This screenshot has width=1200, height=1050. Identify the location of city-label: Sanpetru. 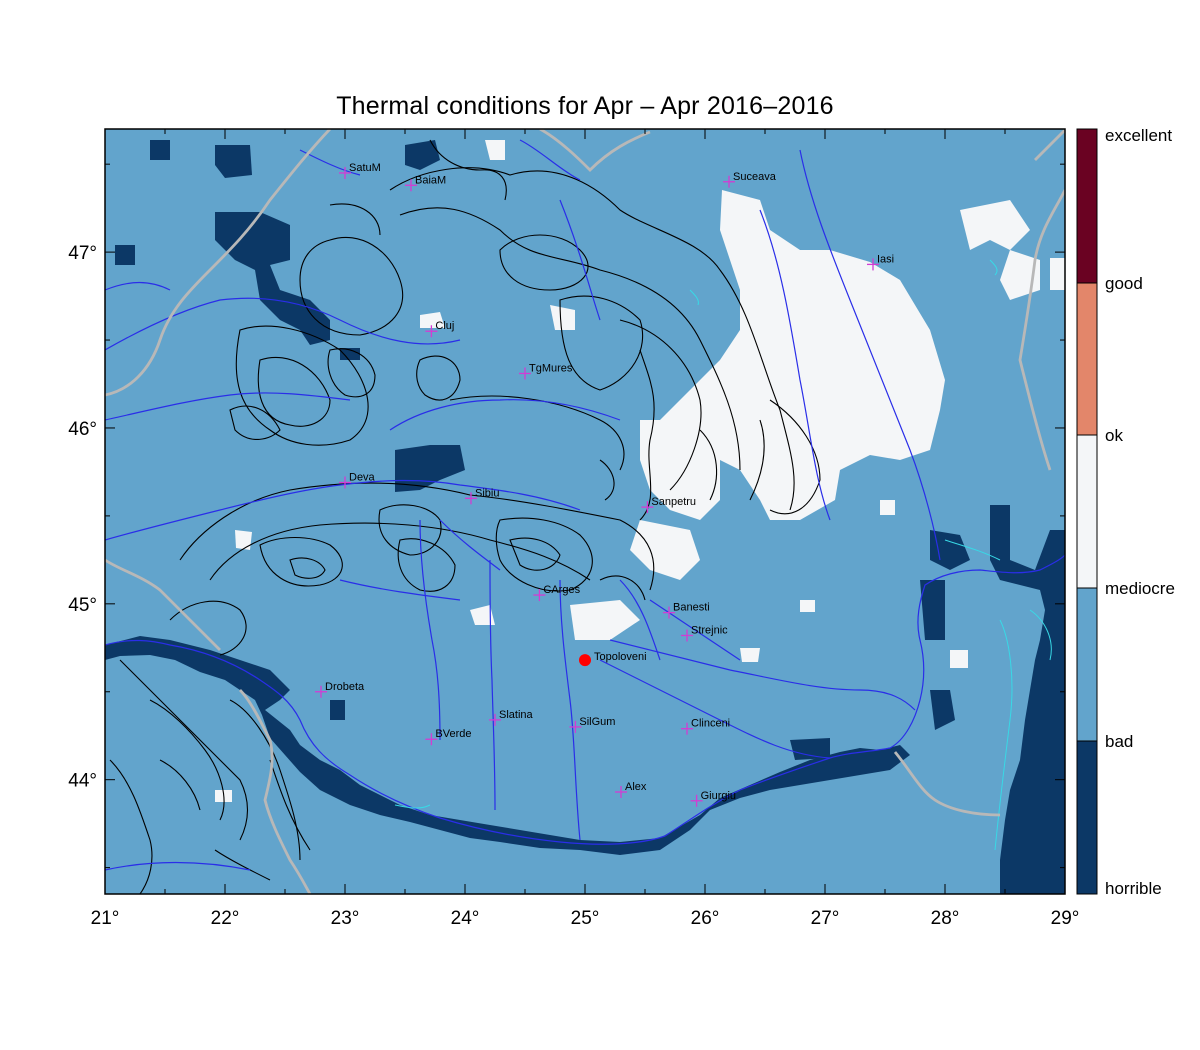
(673, 502).